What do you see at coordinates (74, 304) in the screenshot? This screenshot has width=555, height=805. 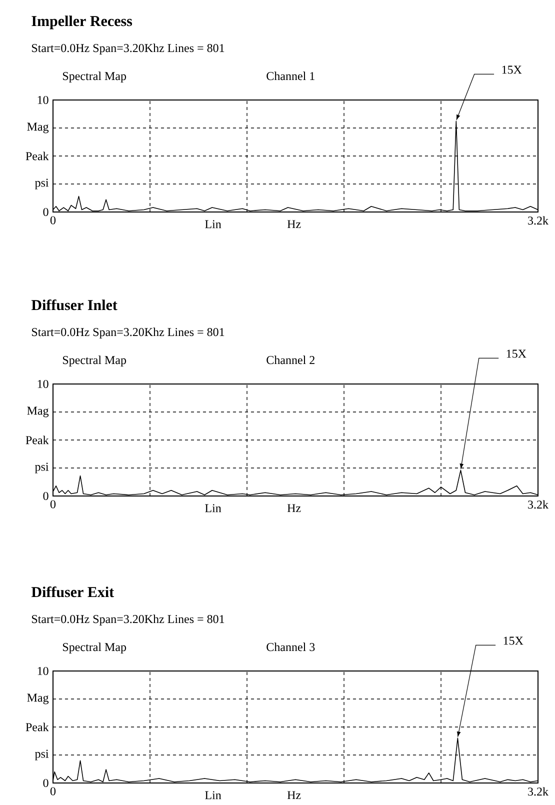 I see `chart-title: Diffuser Inlet` at bounding box center [74, 304].